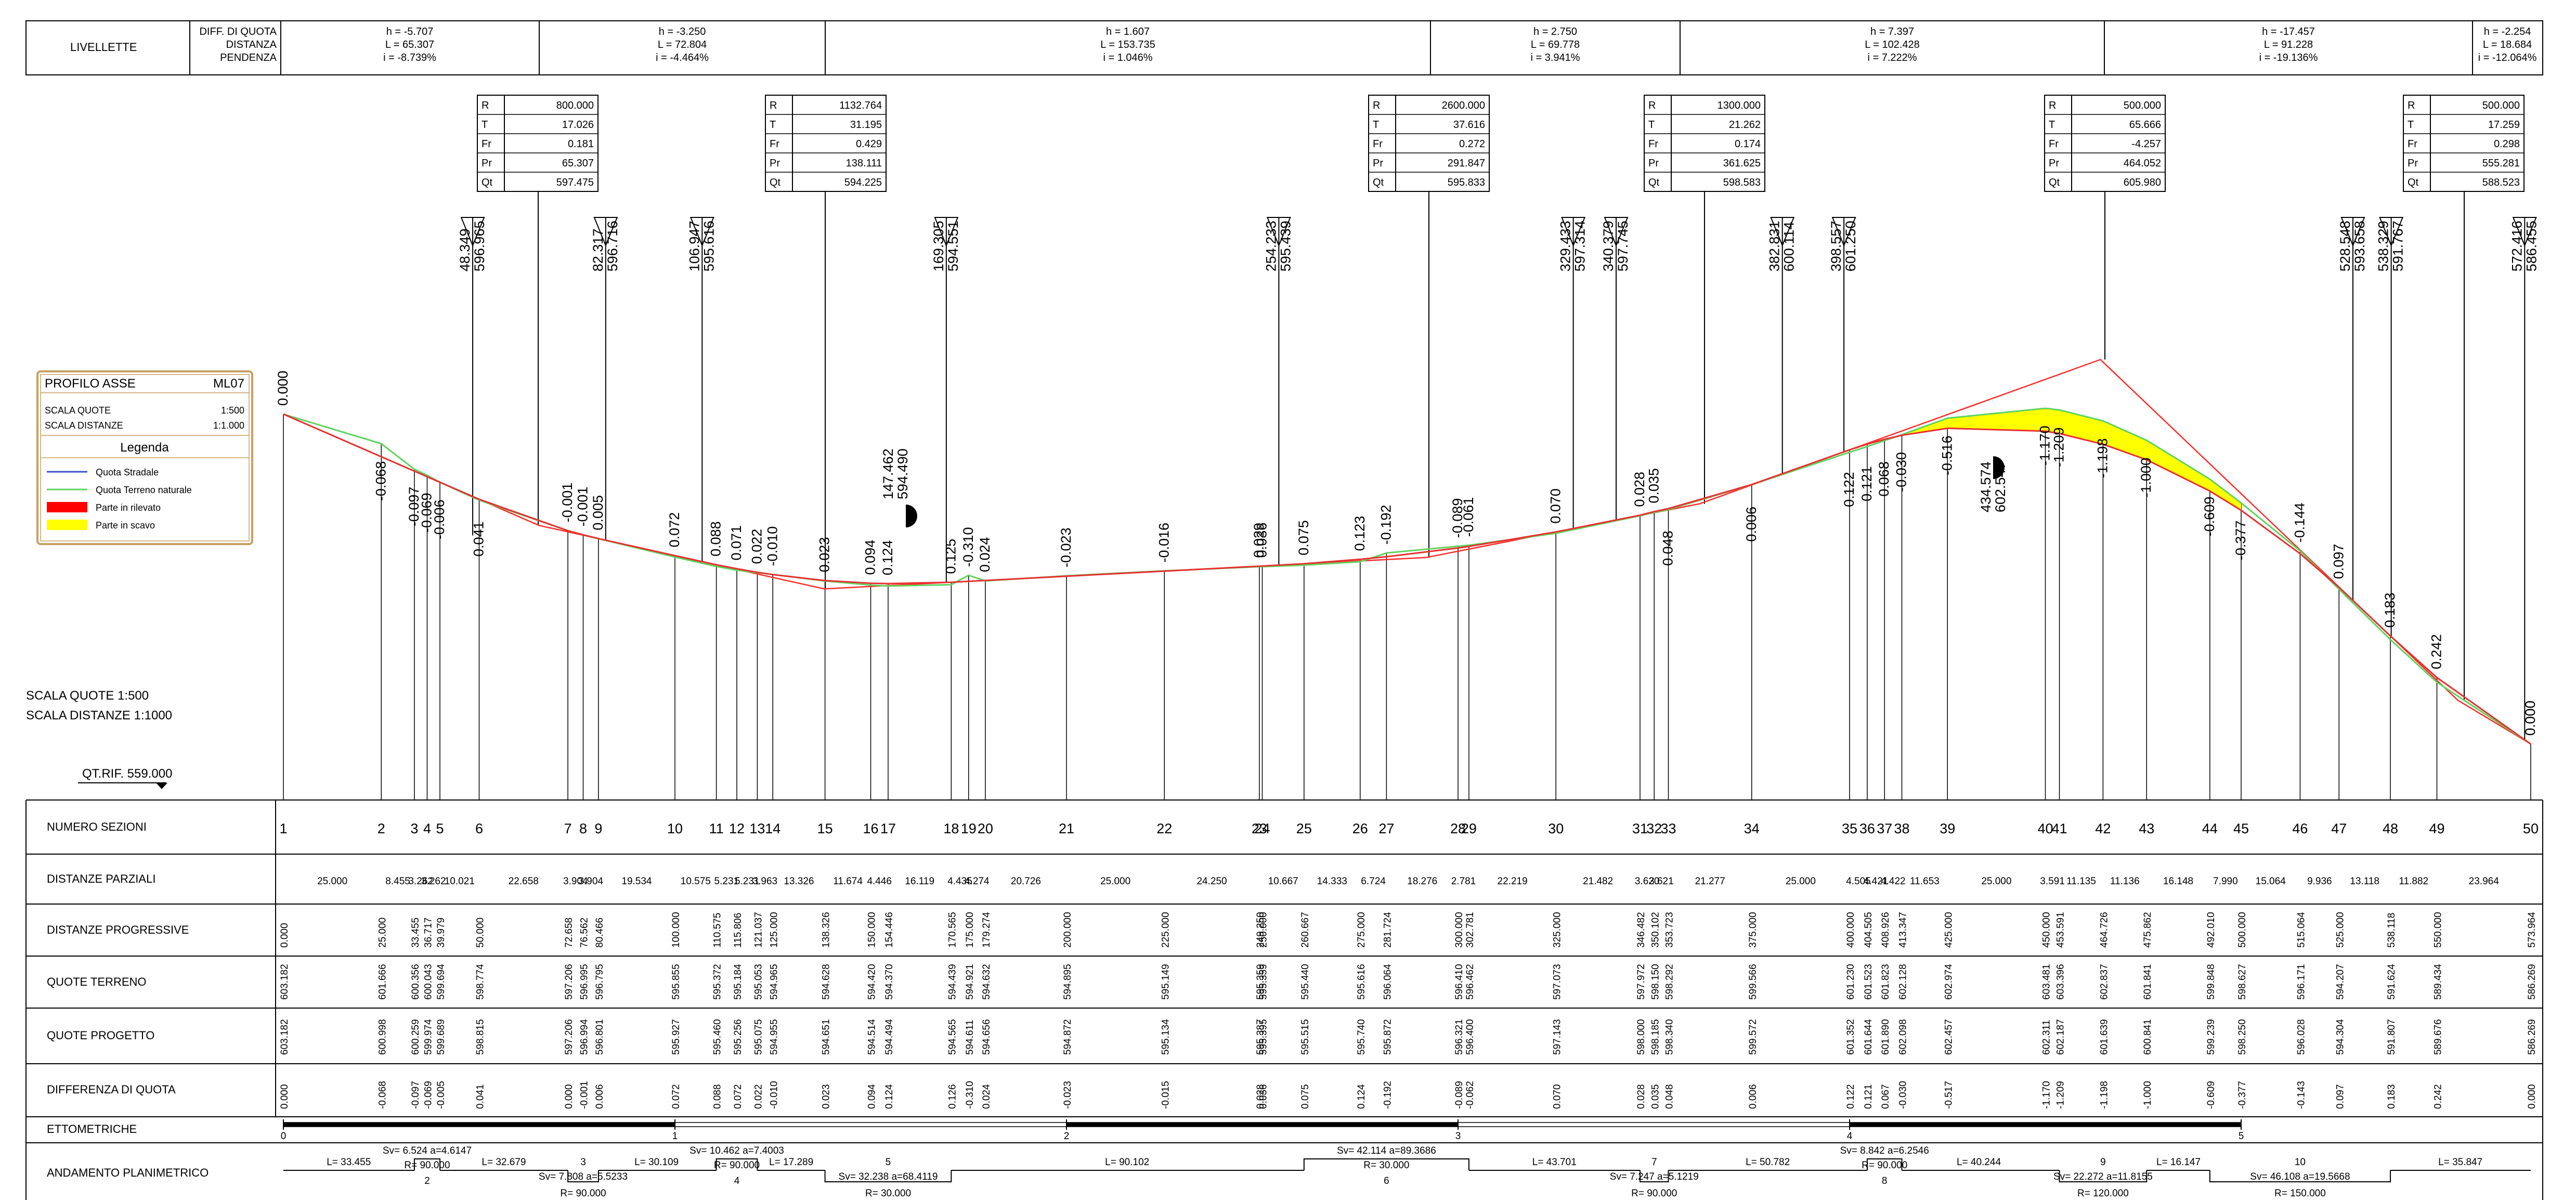  What do you see at coordinates (2436, 651) in the screenshot?
I see `diff-plot-label-49: 0.242` at bounding box center [2436, 651].